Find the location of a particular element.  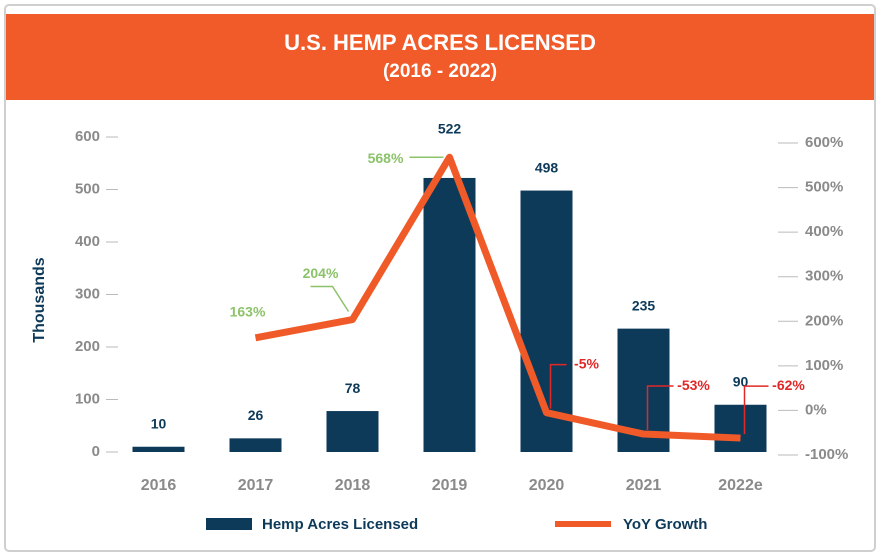

bar-value-label: 78 is located at coordinates (353, 388).